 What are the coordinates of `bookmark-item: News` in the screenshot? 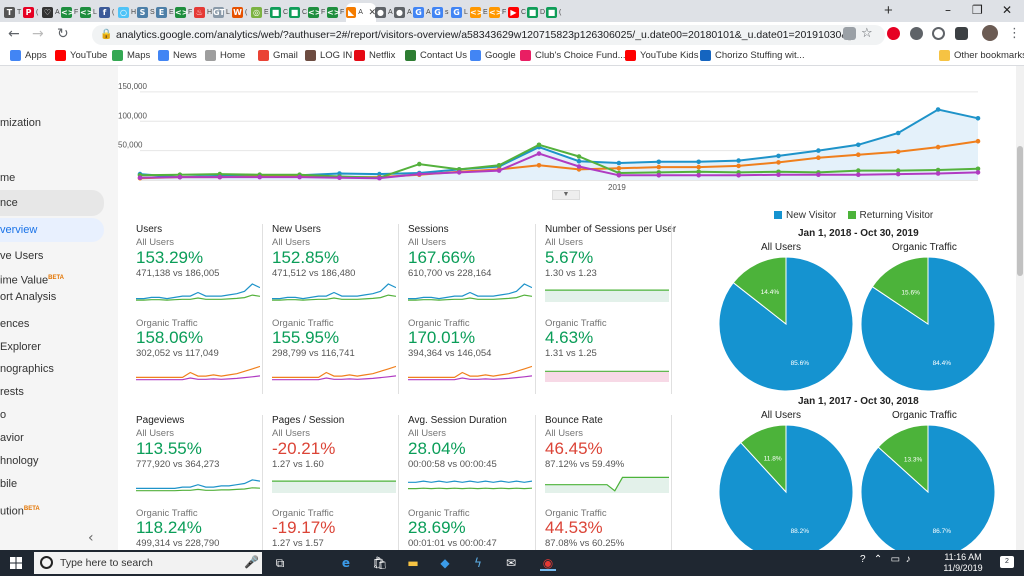 It's located at (177, 55).